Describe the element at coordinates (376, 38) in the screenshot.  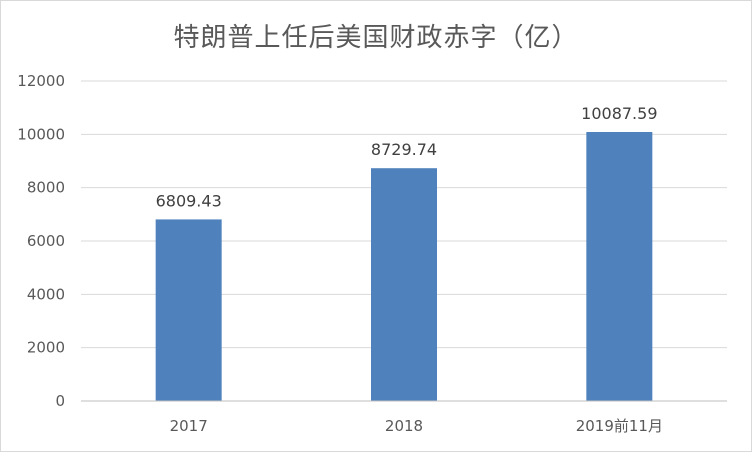
I see `chart-title: 特朗普上任后美国财政赤字（亿）` at that location.